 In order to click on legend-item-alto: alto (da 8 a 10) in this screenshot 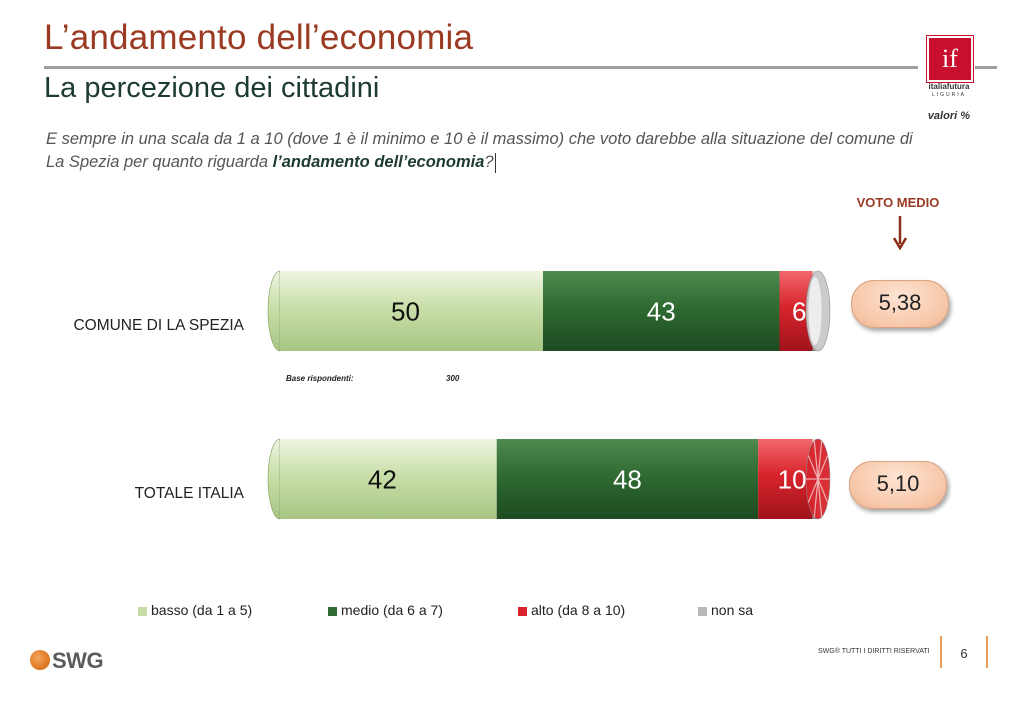, I will do `click(571, 610)`.